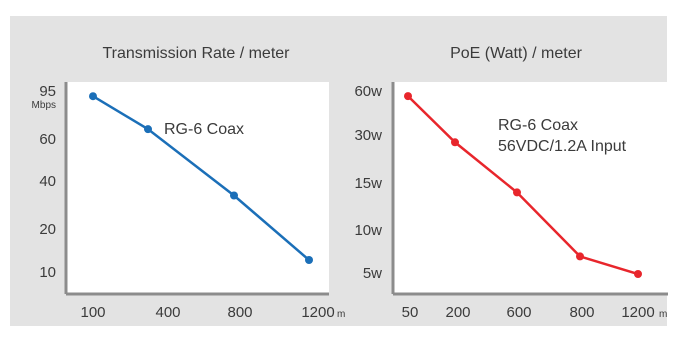 The image size is (677, 351). I want to click on y-tick-label: 95, so click(47, 91).